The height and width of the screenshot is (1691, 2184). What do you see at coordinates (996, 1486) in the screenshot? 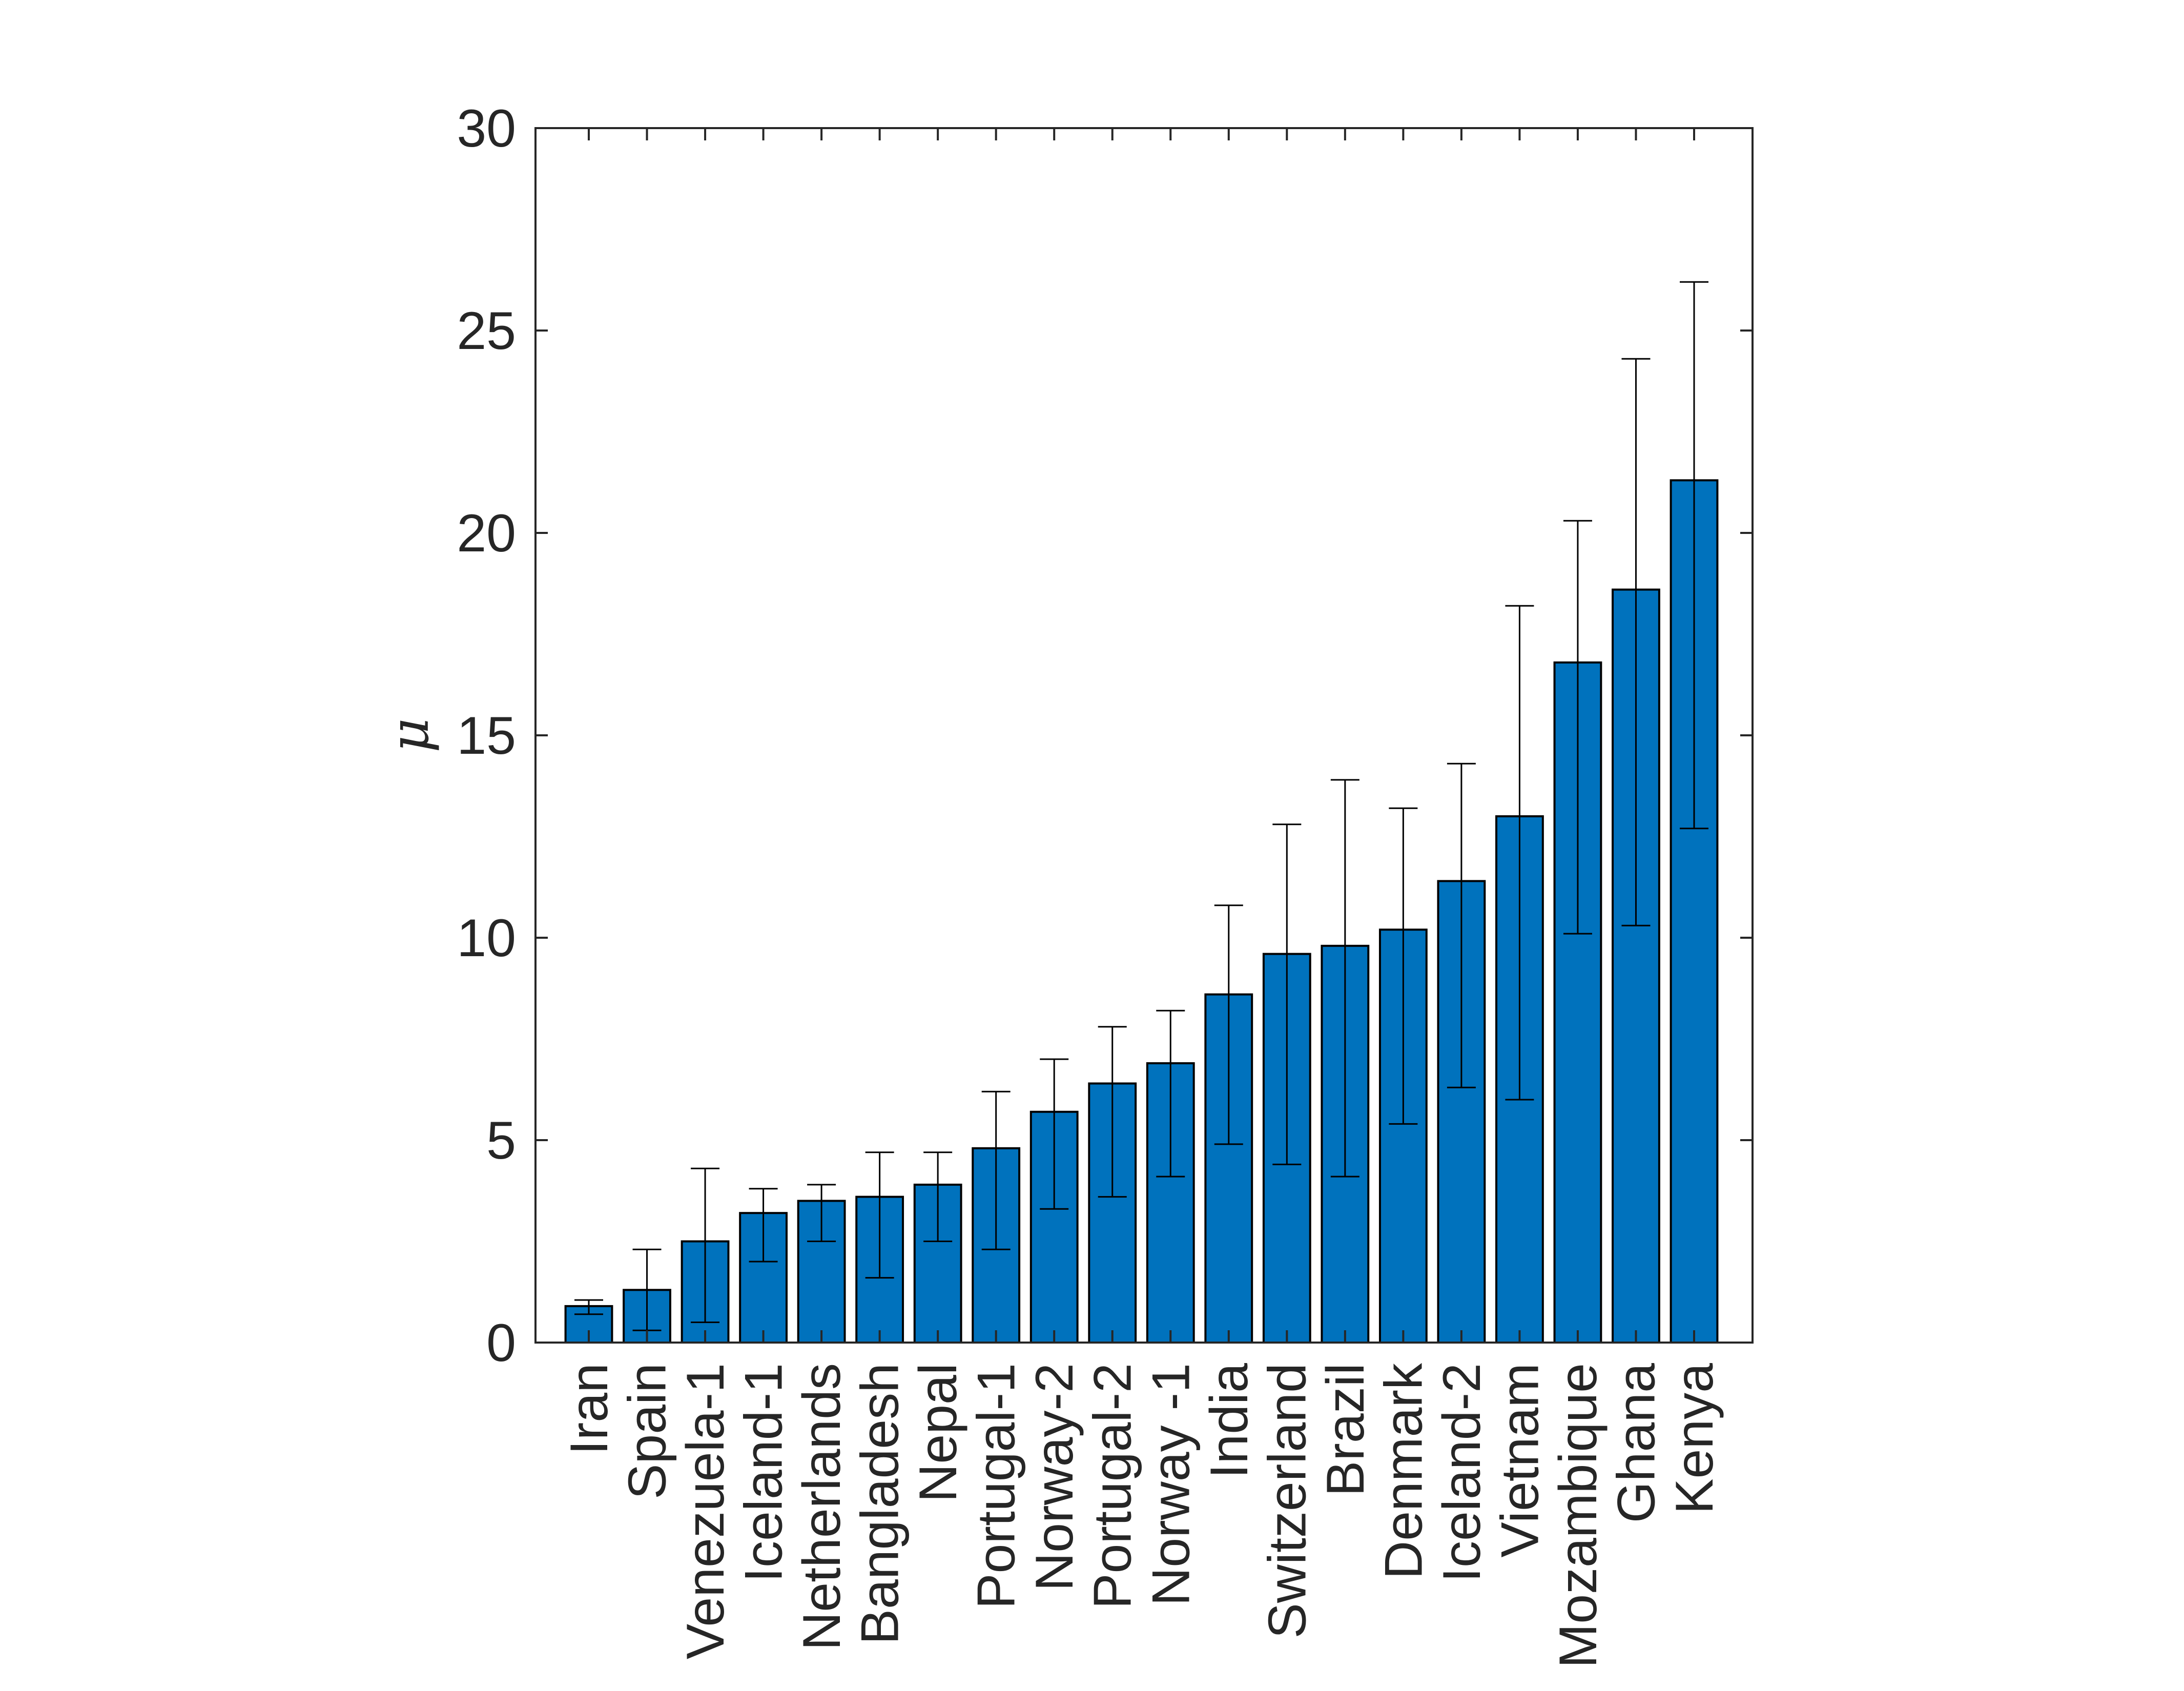
I see `x-tick-label: Portugal-1` at bounding box center [996, 1486].